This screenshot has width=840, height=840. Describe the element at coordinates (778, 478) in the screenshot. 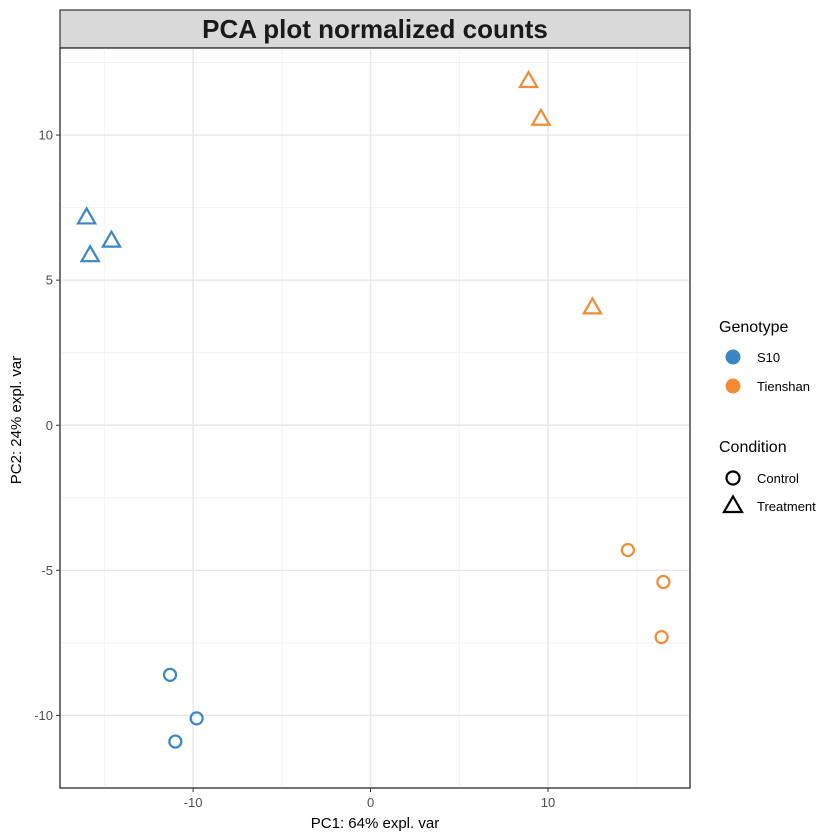

I see `legend-label-control: Control` at that location.